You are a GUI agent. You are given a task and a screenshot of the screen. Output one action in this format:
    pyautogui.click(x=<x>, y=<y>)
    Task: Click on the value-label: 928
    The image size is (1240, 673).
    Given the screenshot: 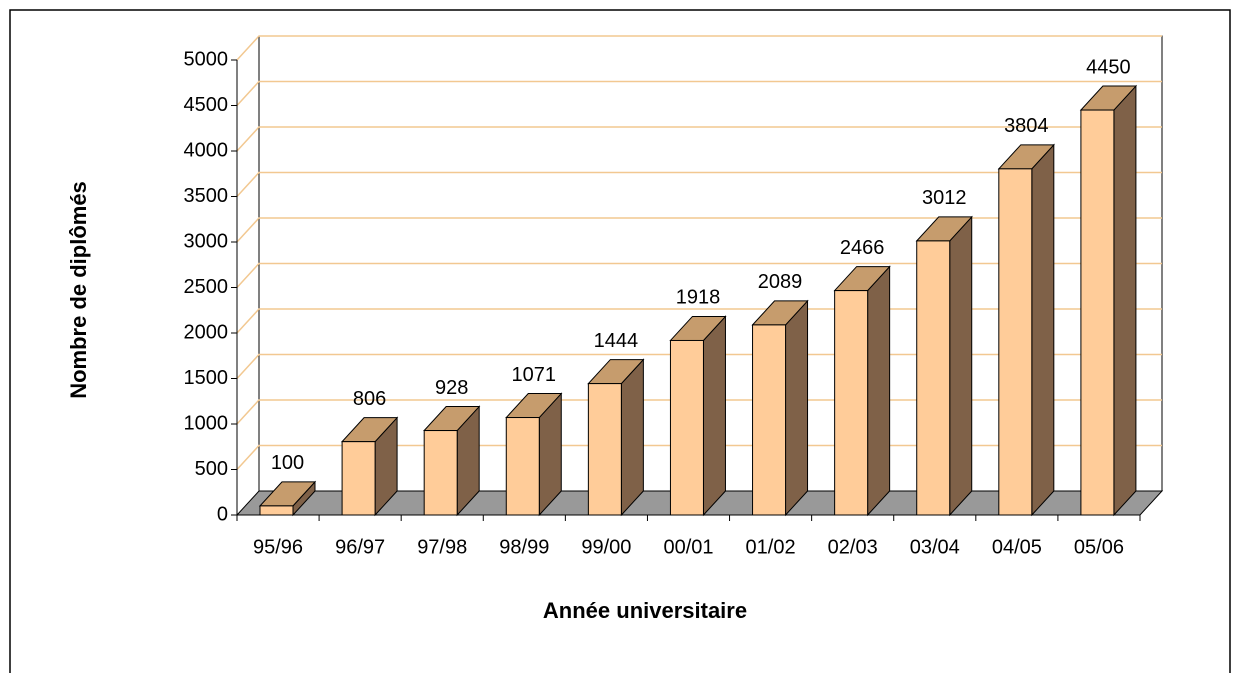 What is the action you would take?
    pyautogui.click(x=451, y=388)
    